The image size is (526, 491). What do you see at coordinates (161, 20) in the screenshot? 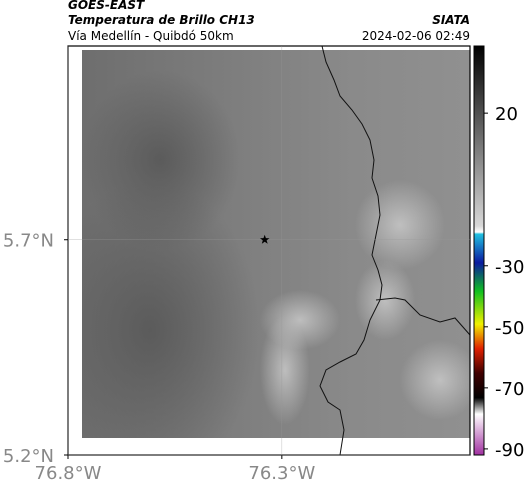
I see `product: Temperatura de Brillo CH13` at bounding box center [161, 20].